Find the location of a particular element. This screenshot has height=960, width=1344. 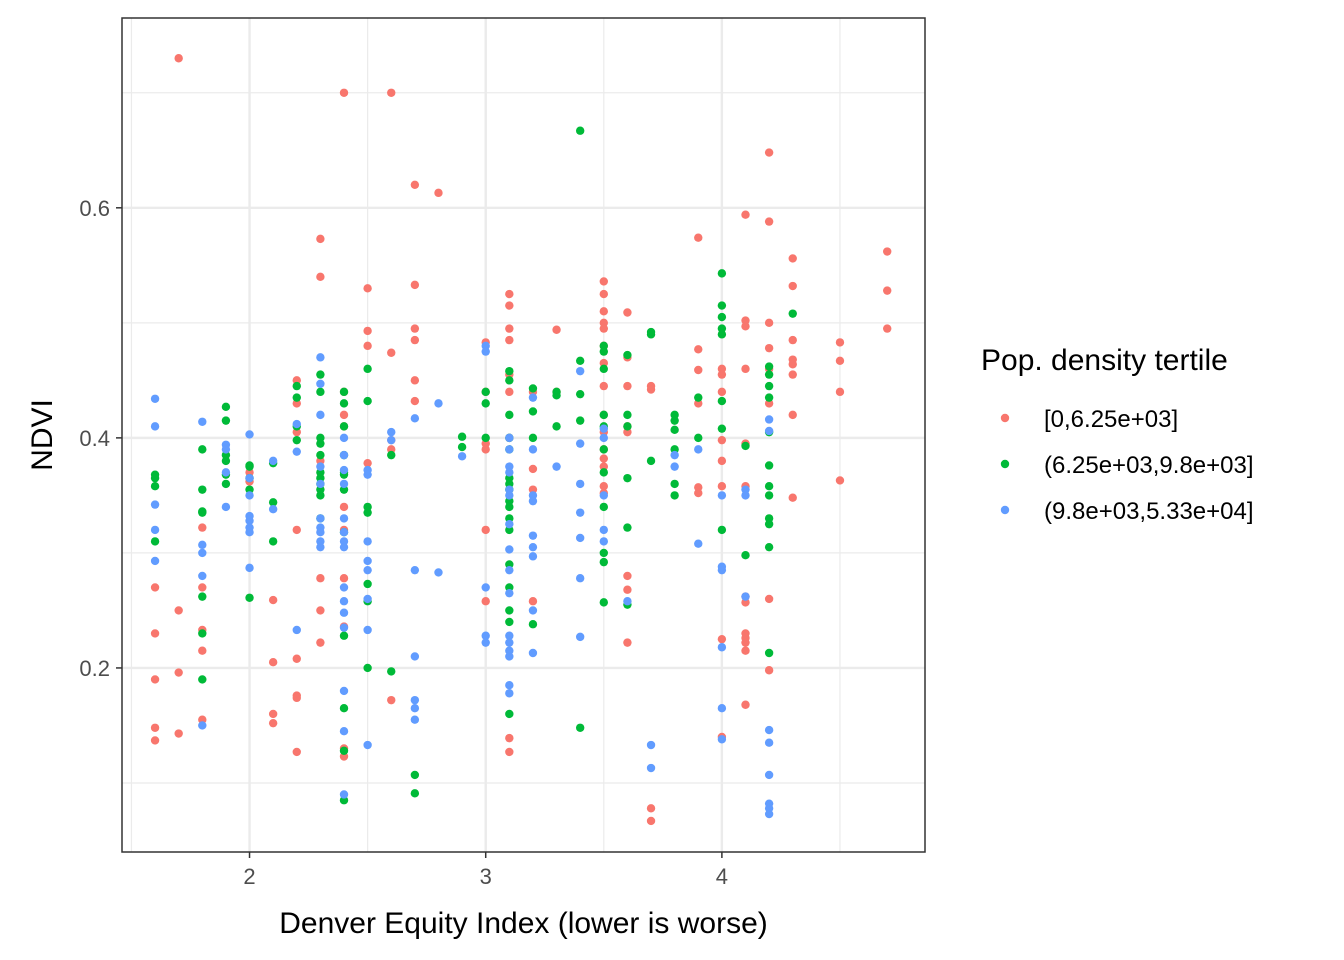

x-axis: 2 3 4 is located at coordinates (485, 870).